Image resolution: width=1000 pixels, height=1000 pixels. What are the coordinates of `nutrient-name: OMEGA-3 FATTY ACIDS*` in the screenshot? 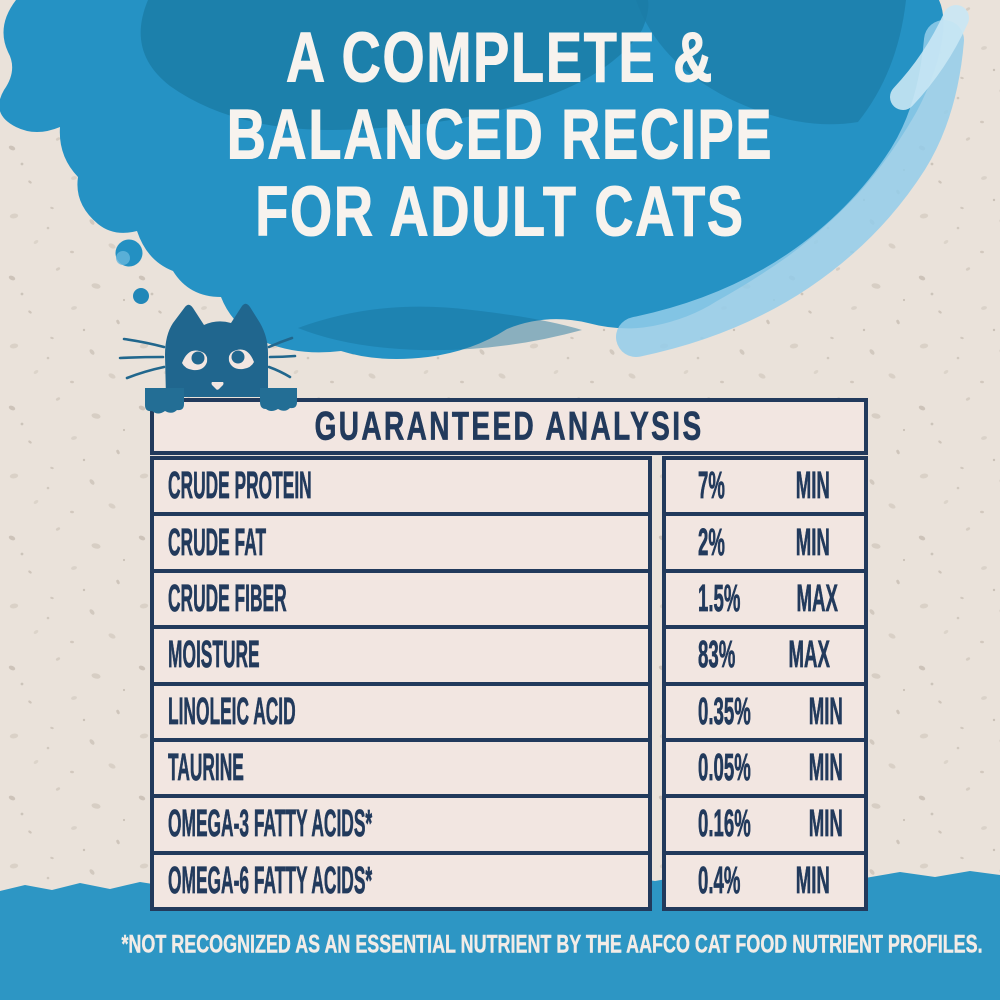 It's located at (270, 824).